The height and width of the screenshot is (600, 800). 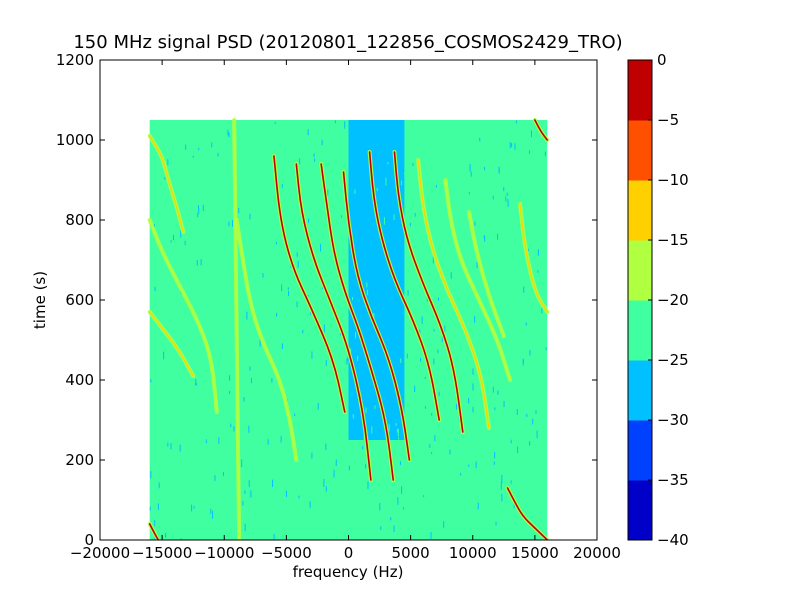 I want to click on trace-s7, so click(x=309, y=284).